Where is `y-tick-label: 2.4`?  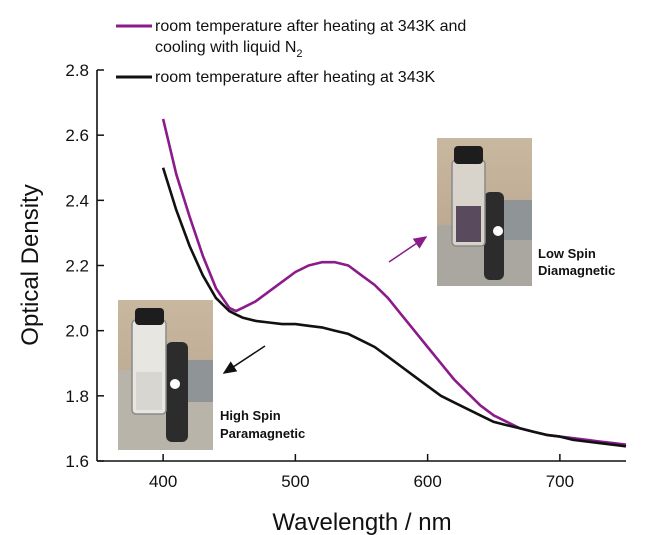 y-tick-label: 2.4 is located at coordinates (77, 200).